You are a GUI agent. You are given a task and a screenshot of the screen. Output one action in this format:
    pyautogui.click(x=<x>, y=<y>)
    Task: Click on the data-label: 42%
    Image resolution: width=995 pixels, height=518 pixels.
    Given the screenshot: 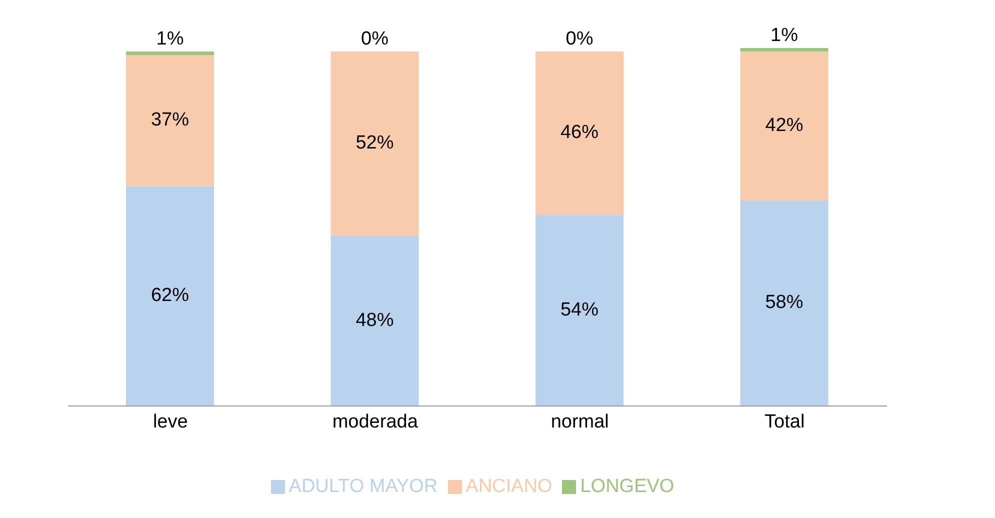 What is the action you would take?
    pyautogui.click(x=784, y=125)
    